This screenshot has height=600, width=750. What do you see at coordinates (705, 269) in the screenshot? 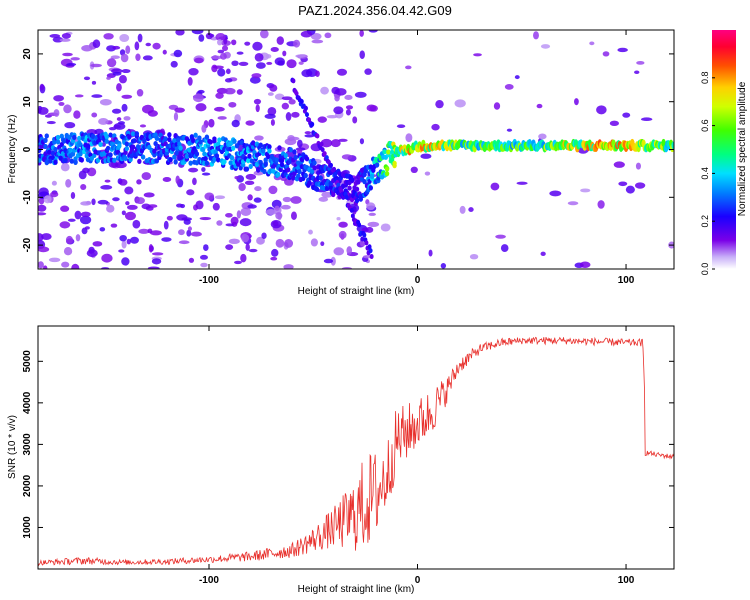
I see `colorbar-tick-label: 0.0` at bounding box center [705, 269].